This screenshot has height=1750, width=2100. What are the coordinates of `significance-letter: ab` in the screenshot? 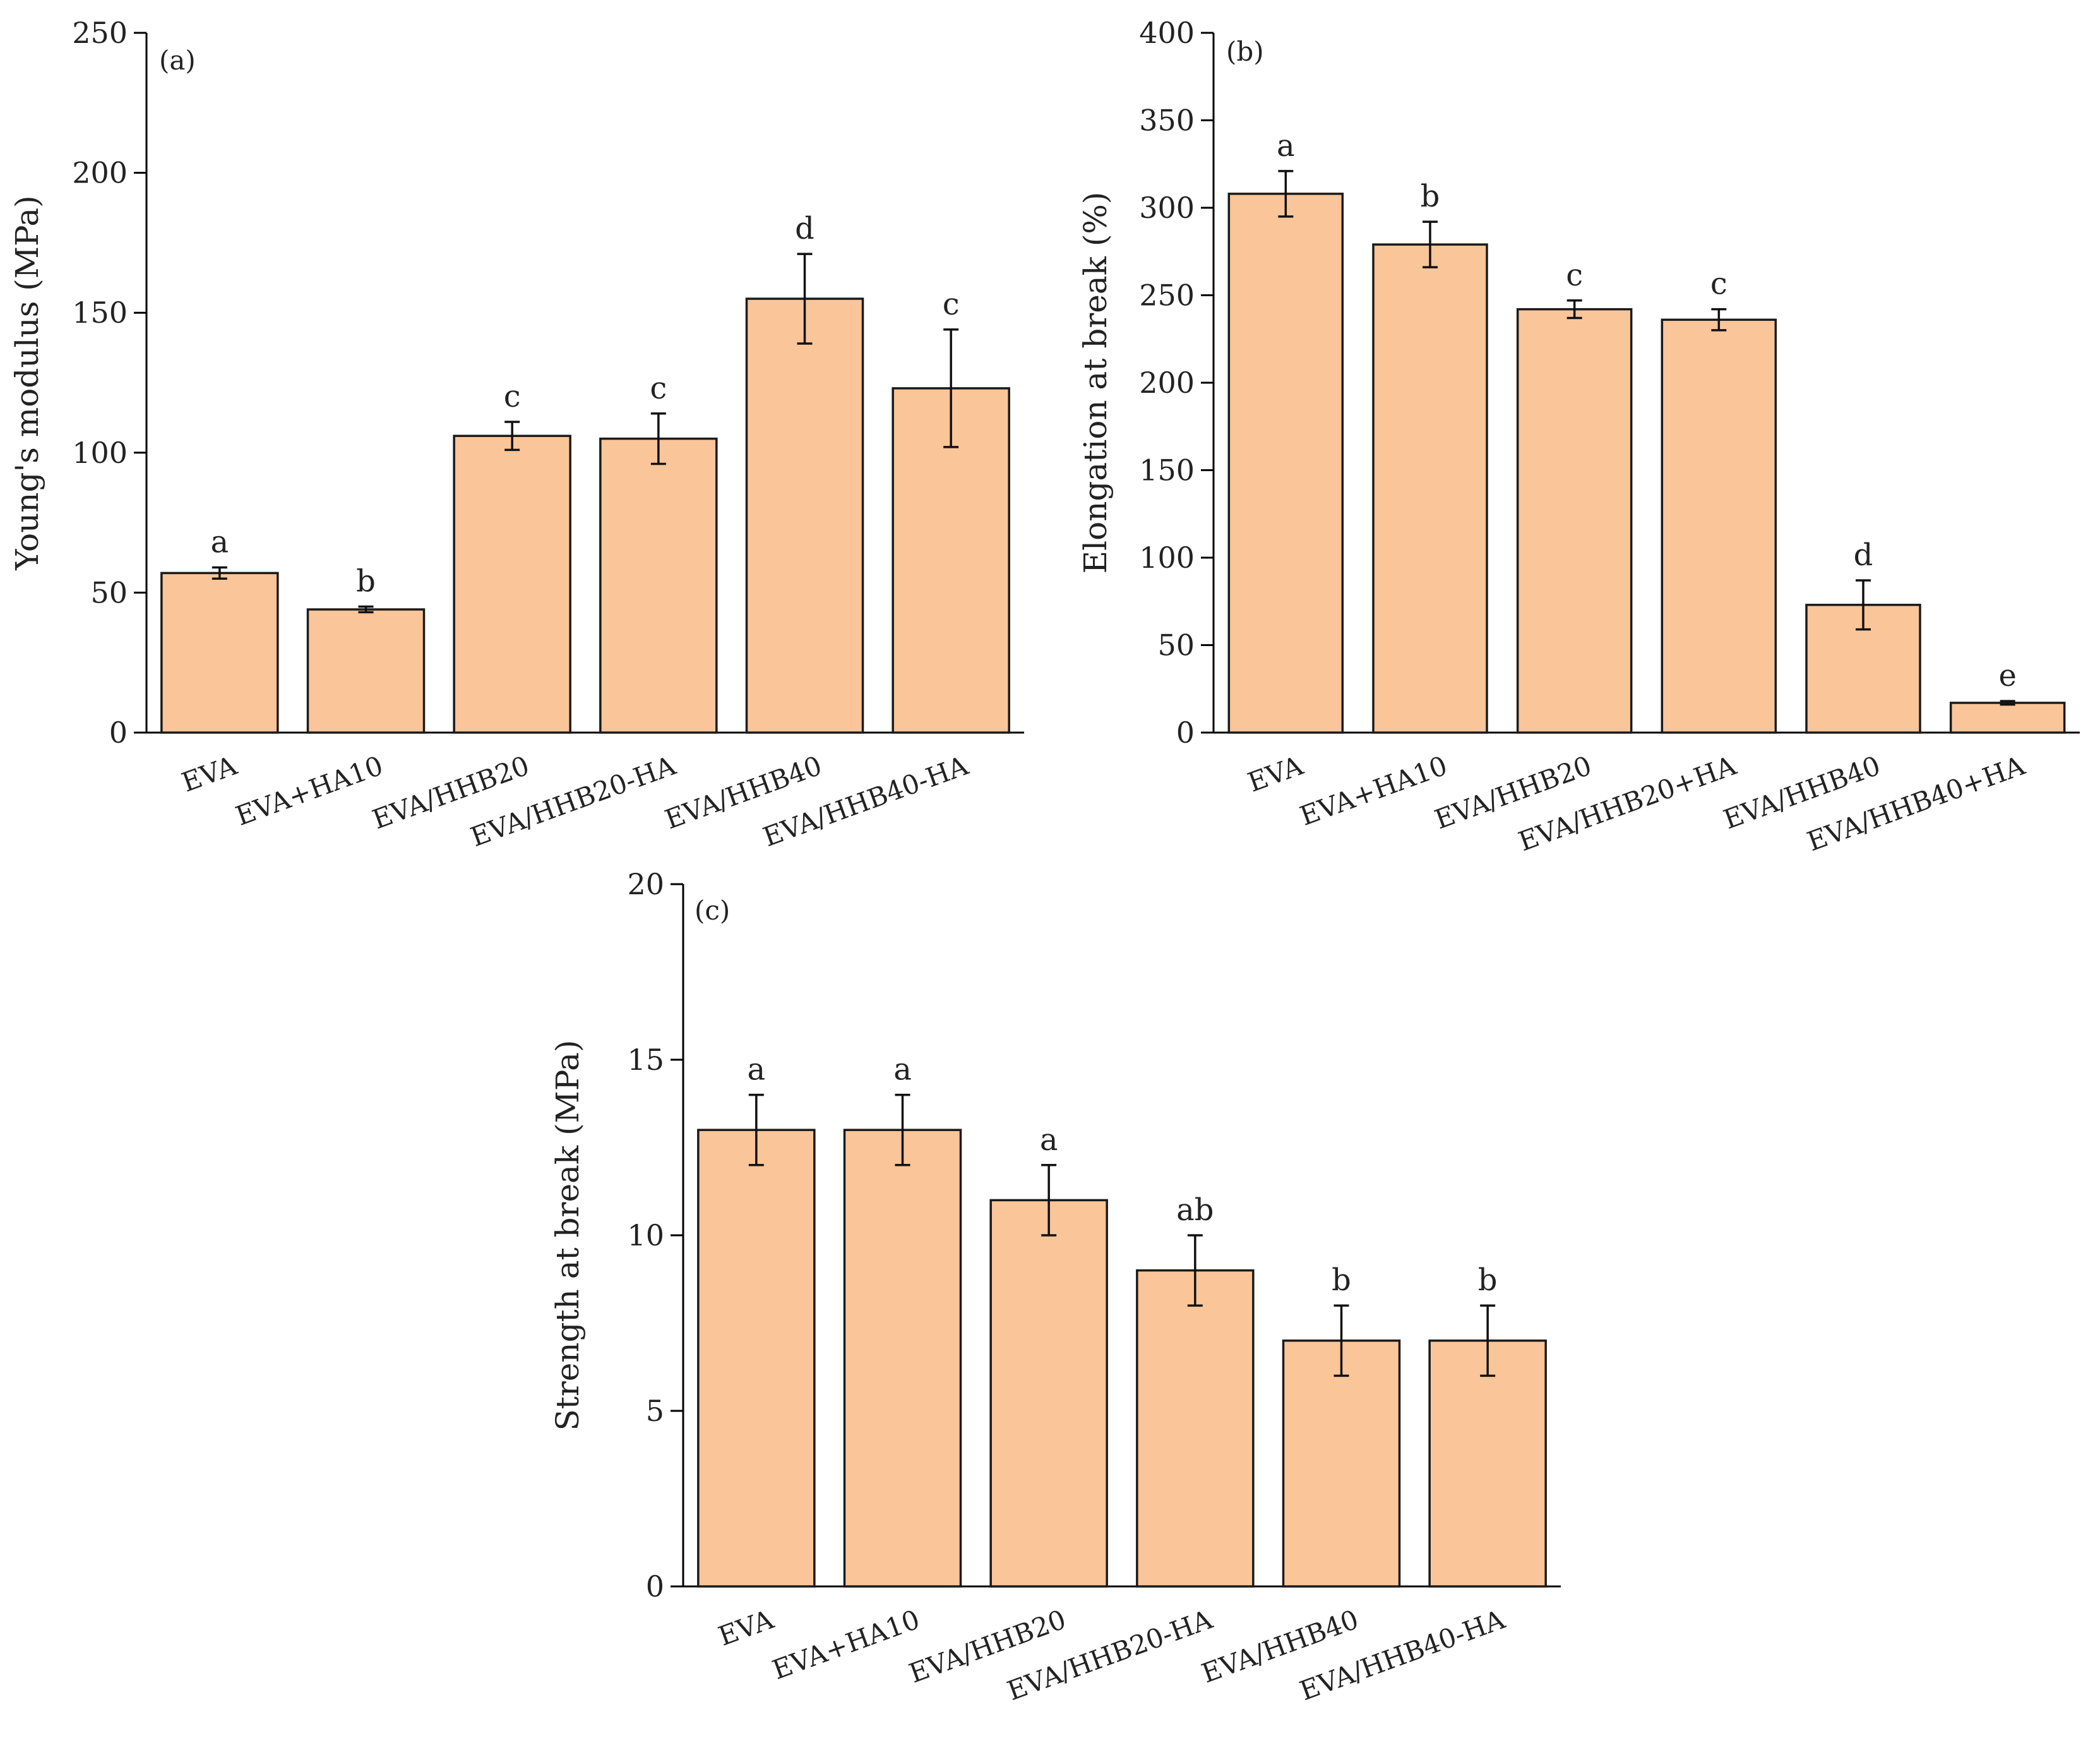 It's located at (1195, 1210).